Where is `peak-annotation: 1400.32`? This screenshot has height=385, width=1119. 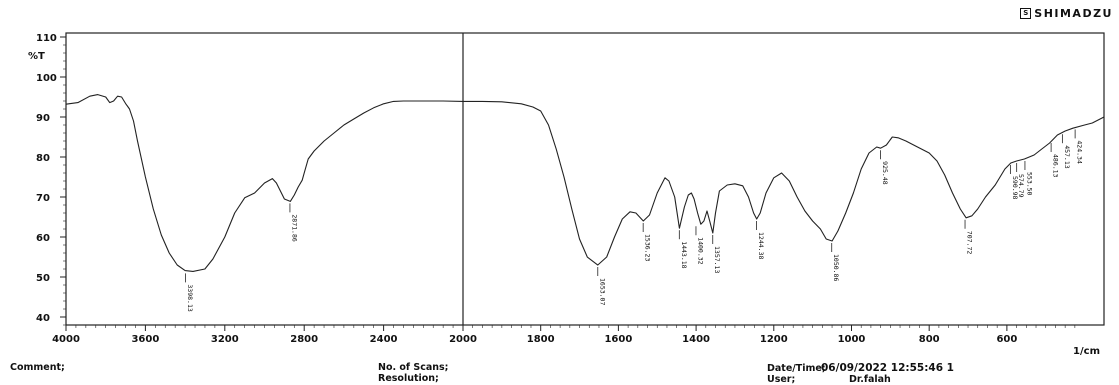
peak-annotation: 1400.32 is located at coordinates (699, 245).